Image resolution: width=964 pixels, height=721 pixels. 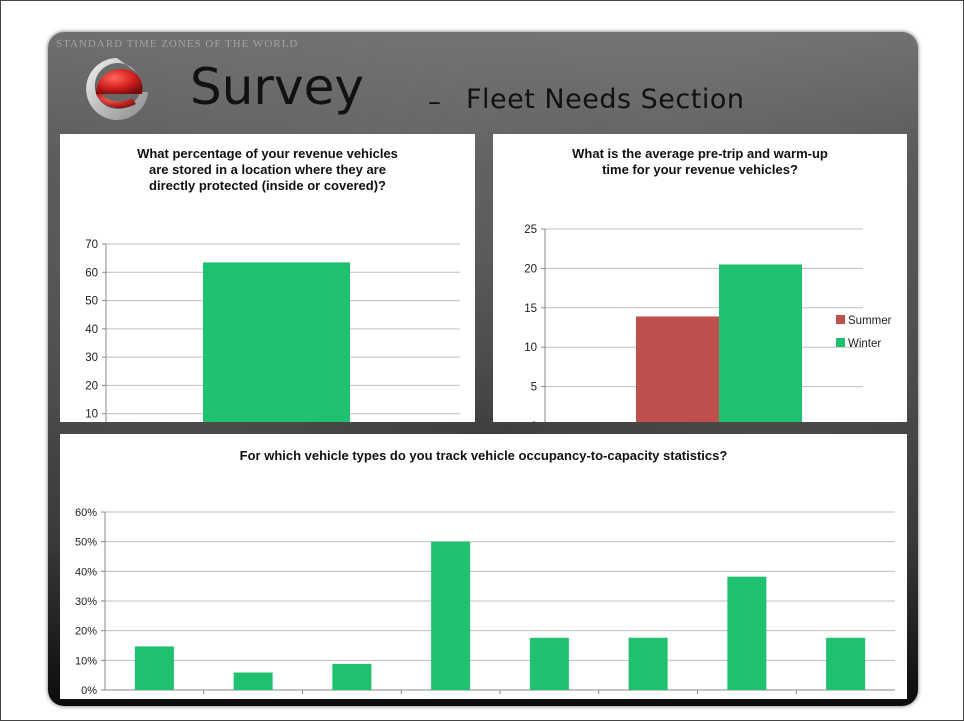 What do you see at coordinates (351, 698) in the screenshot?
I see `x-category-label: Conversion Van` at bounding box center [351, 698].